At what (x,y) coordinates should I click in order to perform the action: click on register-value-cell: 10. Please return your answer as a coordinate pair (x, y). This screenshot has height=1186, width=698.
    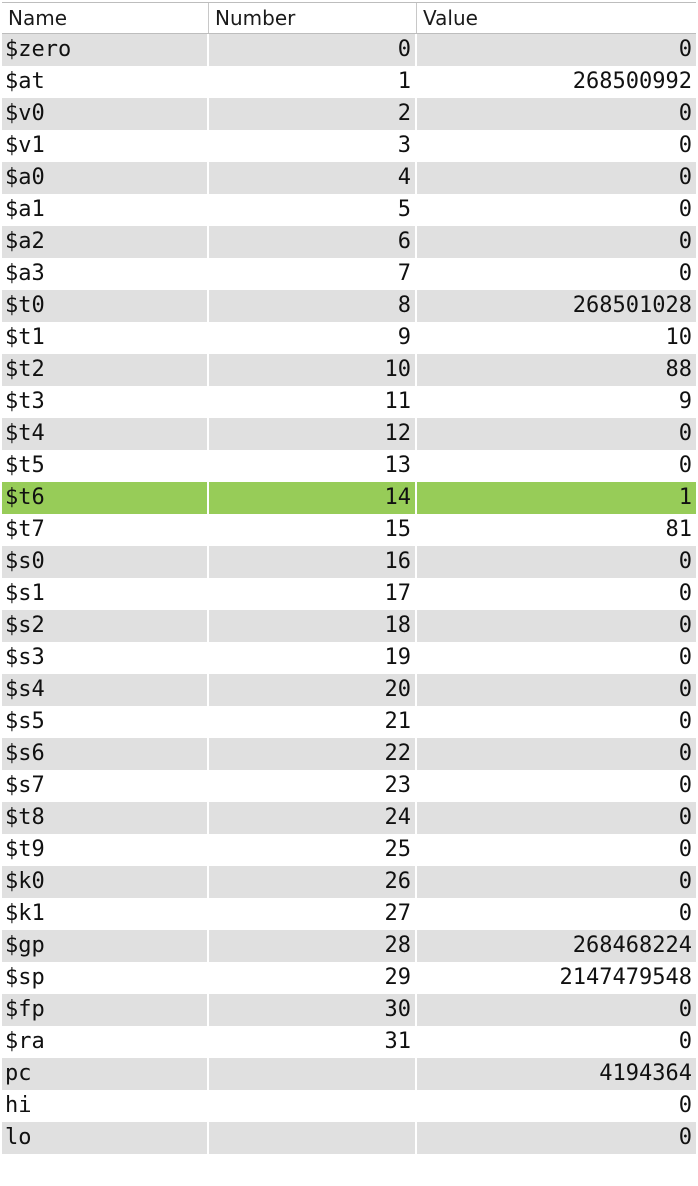
    Looking at the image, I should click on (679, 337).